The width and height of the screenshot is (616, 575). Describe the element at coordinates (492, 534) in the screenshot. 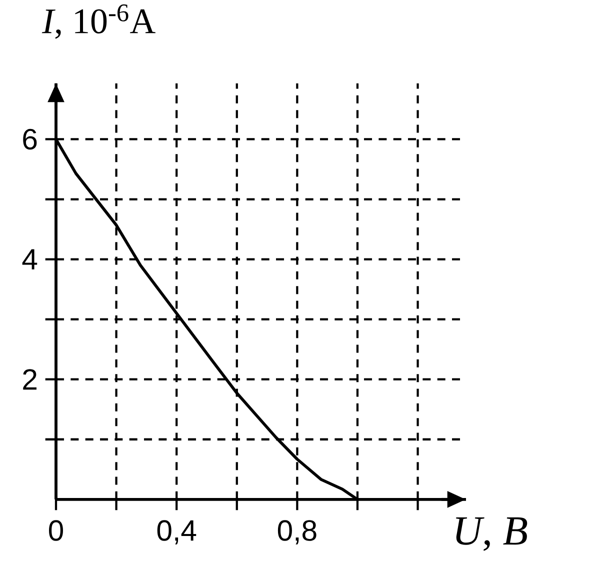

I see `x-axis-title: U, B` at that location.